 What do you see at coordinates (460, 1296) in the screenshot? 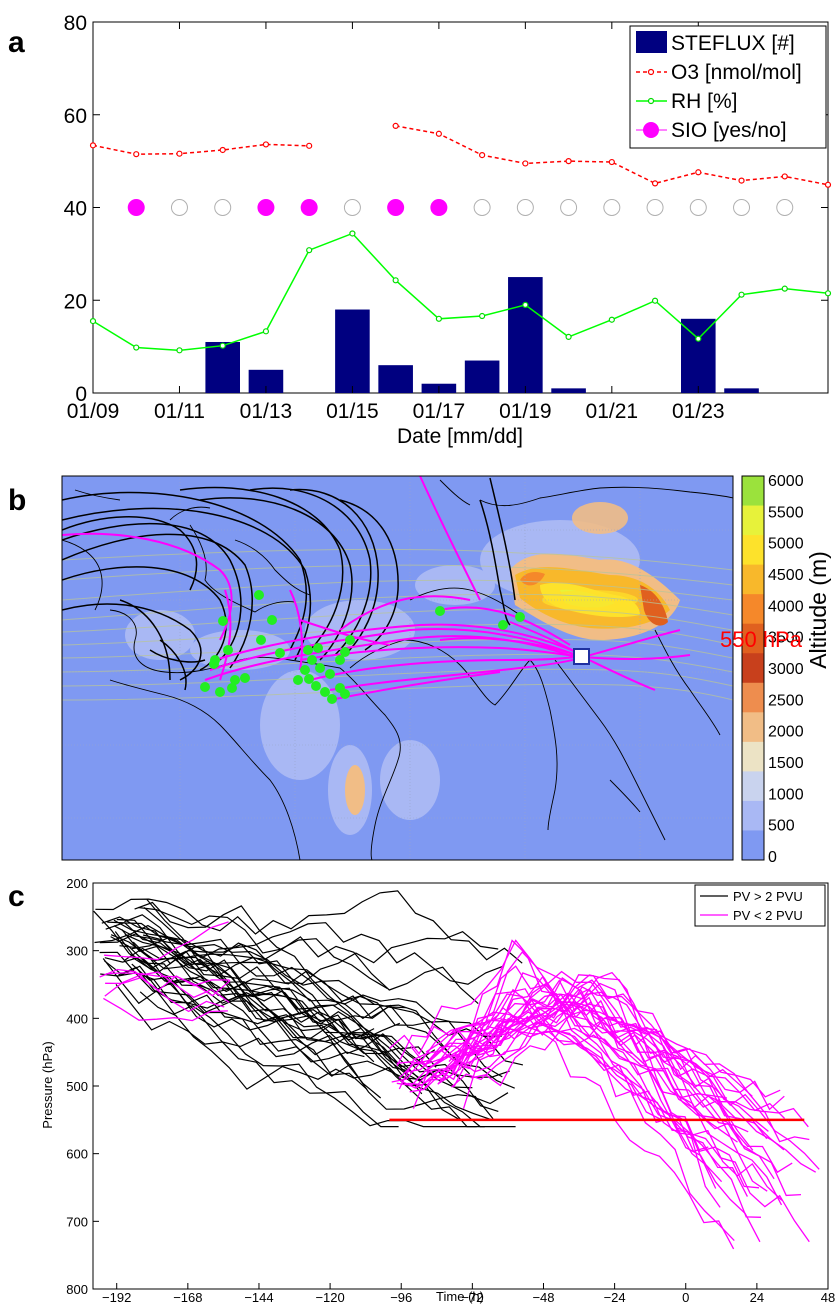
I see `panel-c-xlabel: Time (h)` at bounding box center [460, 1296].